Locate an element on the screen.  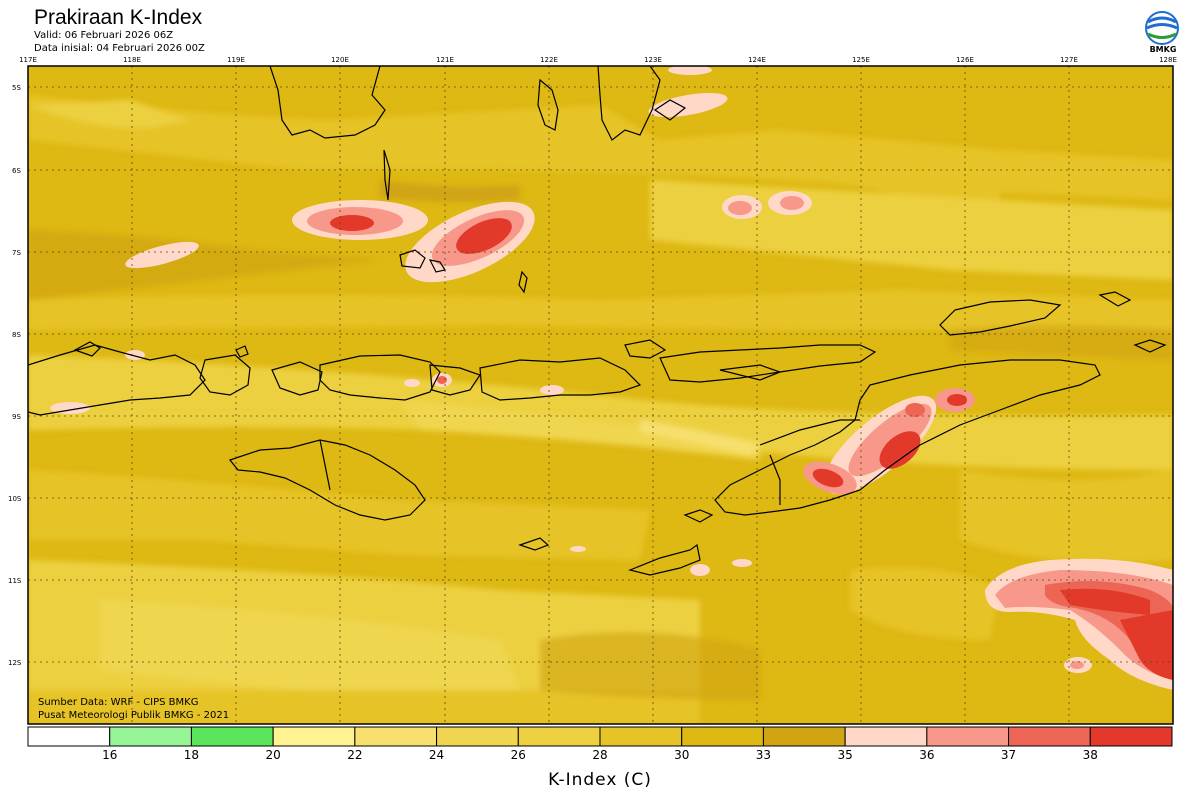
lon-label: 124E is located at coordinates (757, 60).